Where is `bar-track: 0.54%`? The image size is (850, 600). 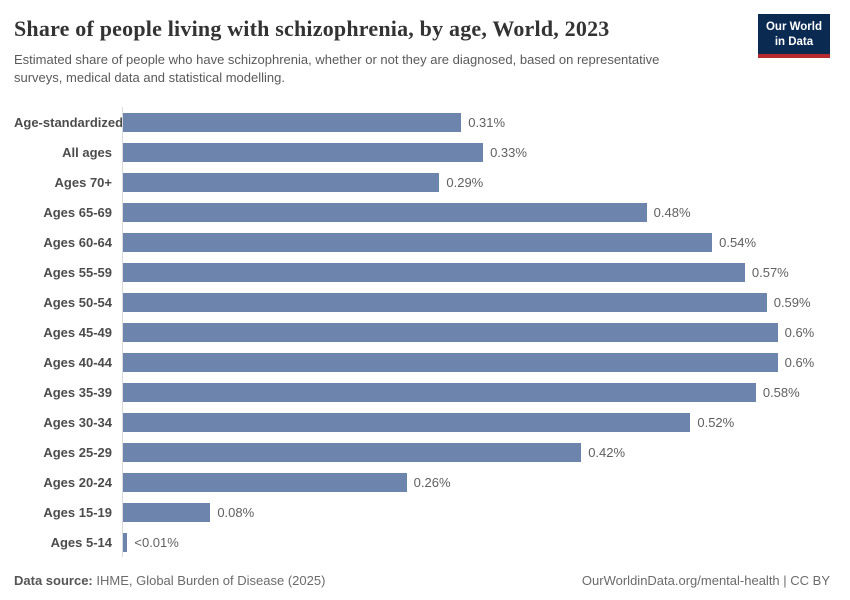
bar-track: 0.54% is located at coordinates (476, 242).